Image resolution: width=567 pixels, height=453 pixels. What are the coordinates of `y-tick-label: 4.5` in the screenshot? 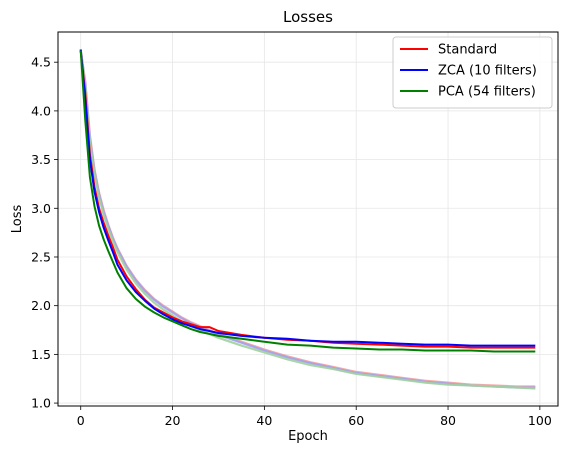 It's located at (41, 62).